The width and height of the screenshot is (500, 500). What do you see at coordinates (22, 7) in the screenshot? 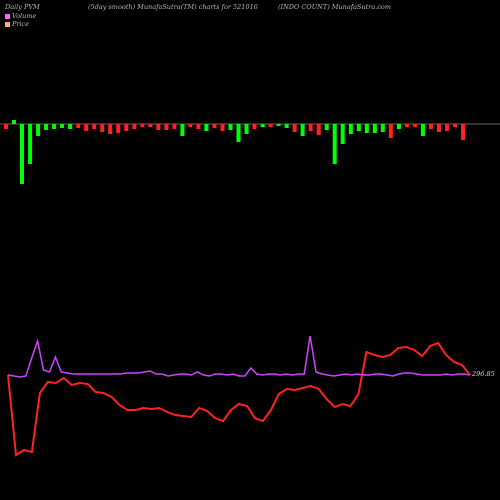
I see `chart-label-left: Daily PVM` at bounding box center [22, 7].